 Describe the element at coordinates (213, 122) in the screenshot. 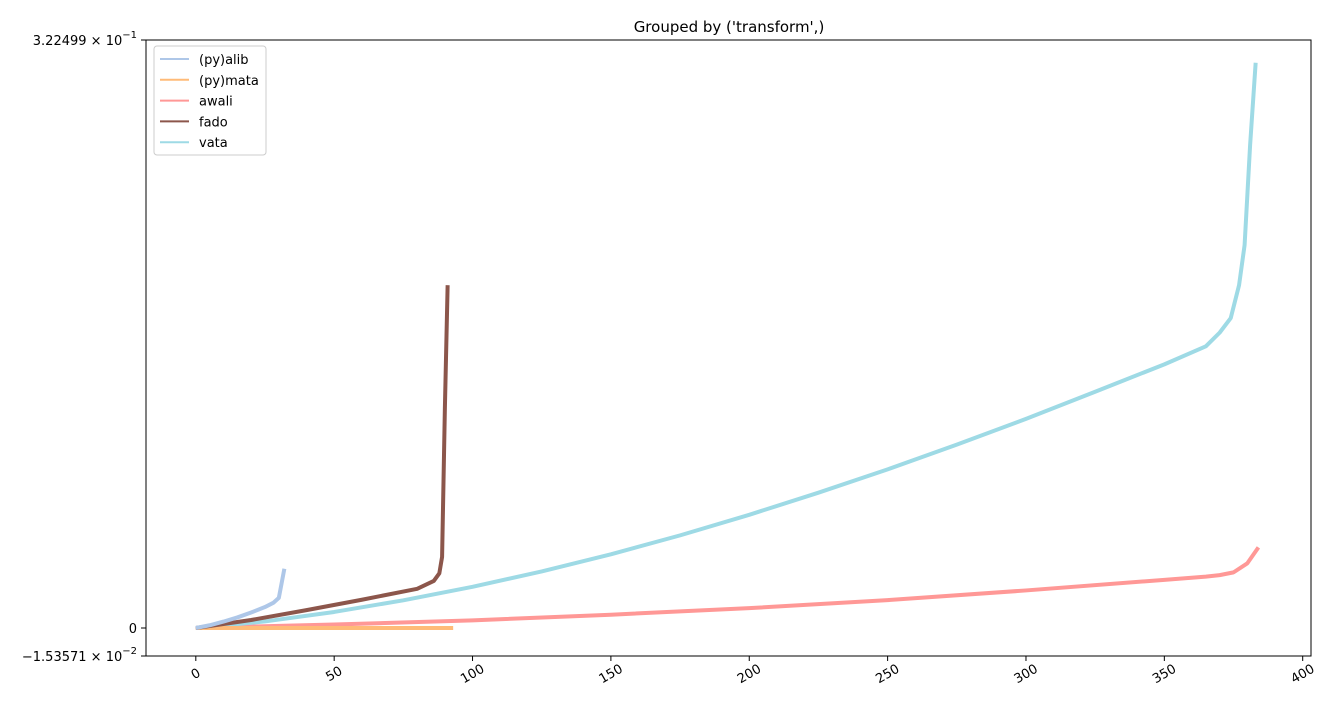

I see `legend-label: fado` at that location.